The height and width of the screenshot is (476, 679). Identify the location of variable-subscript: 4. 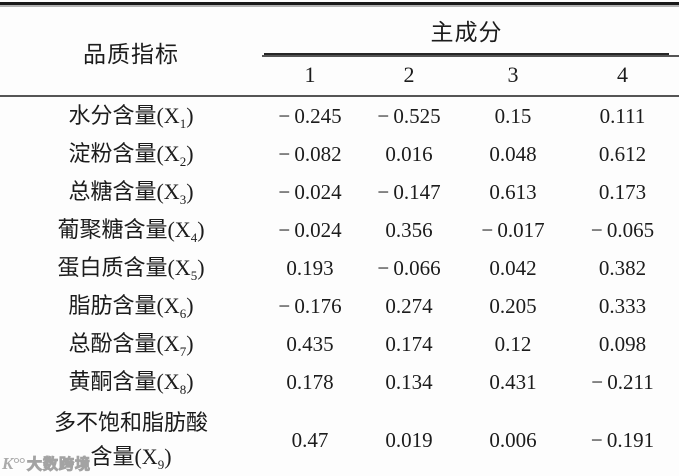
(194, 237).